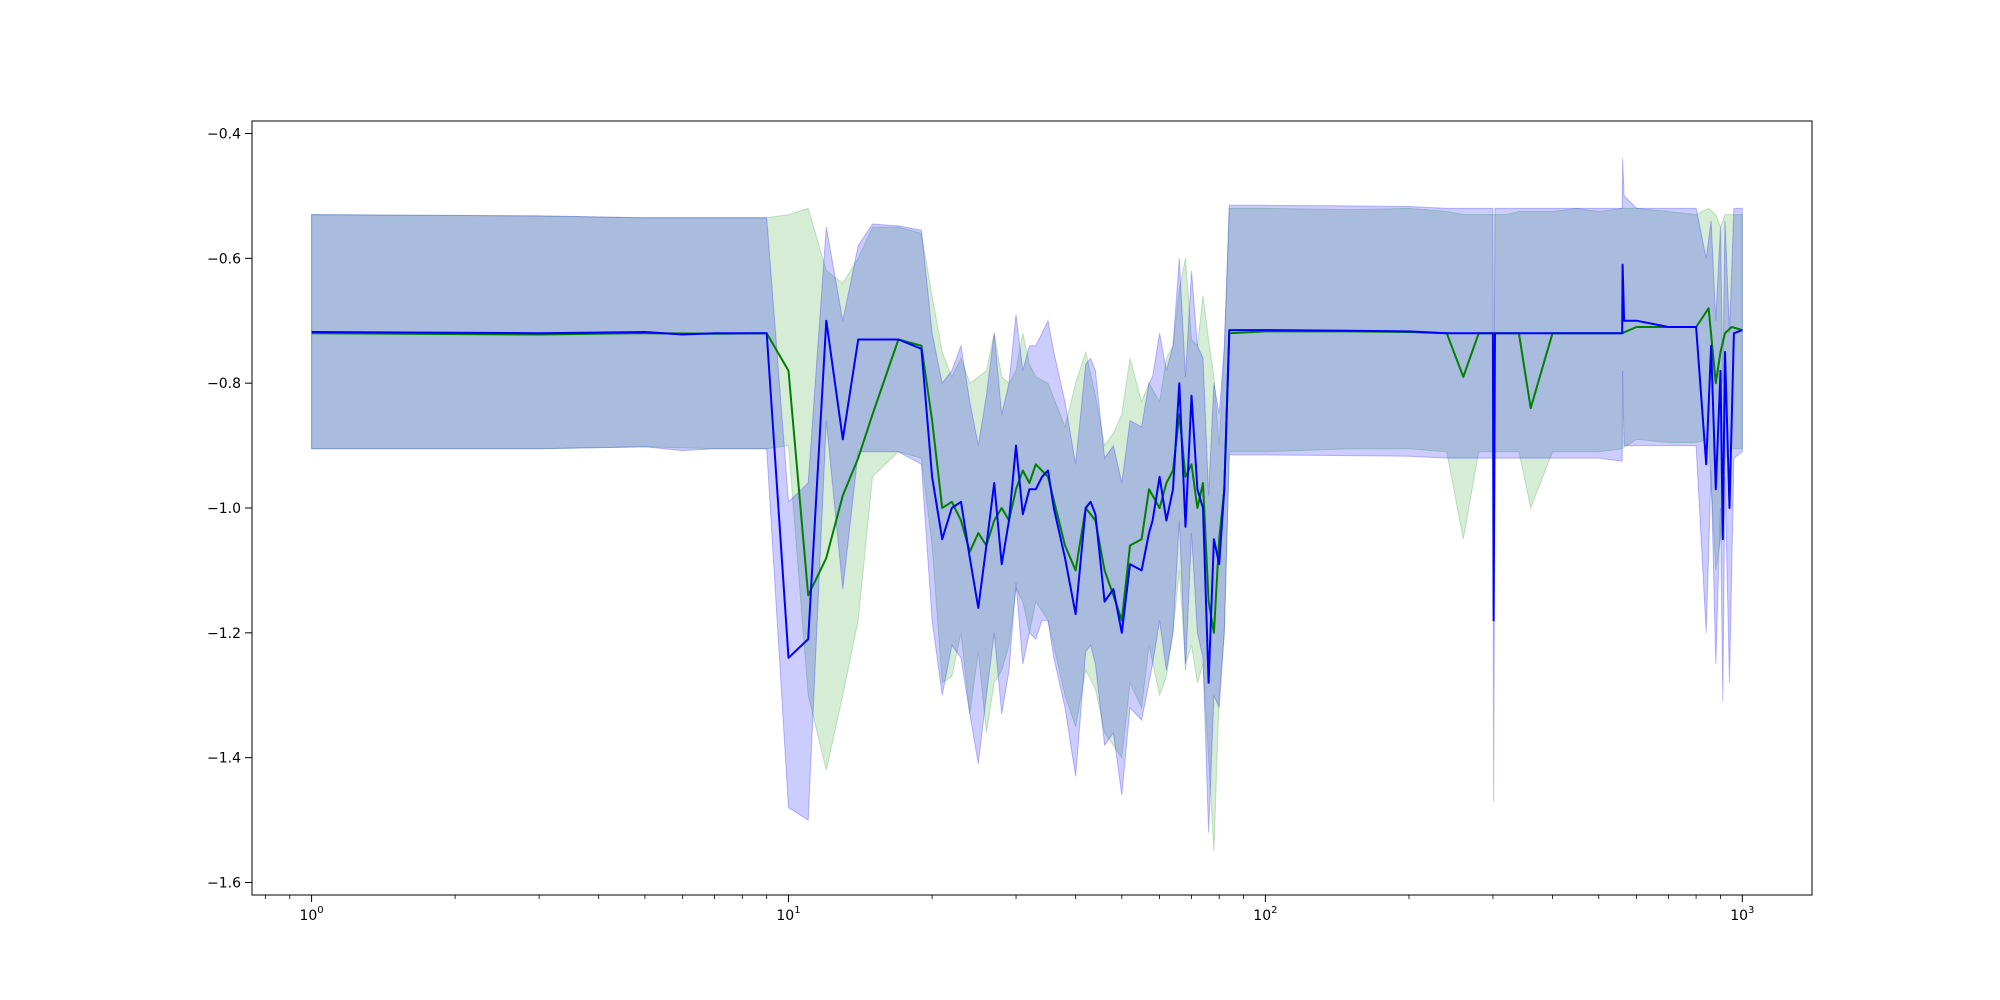 The image size is (2000, 1000). Describe the element at coordinates (224, 259) in the screenshot. I see `y-tick-label: −0.6` at that location.